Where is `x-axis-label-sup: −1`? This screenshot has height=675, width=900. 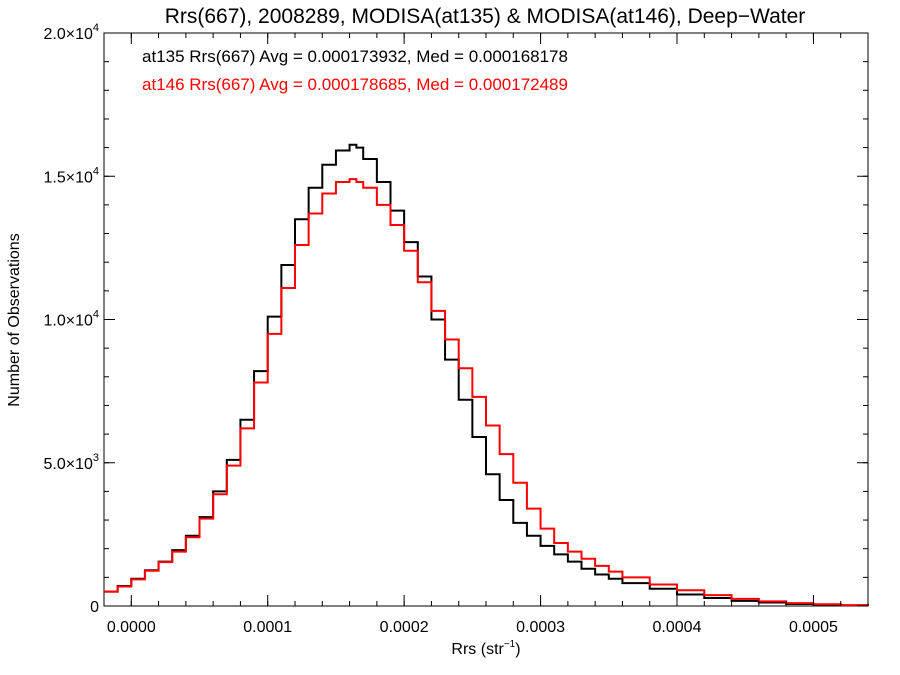
x-axis-label-sup: −1 is located at coordinates (510, 644).